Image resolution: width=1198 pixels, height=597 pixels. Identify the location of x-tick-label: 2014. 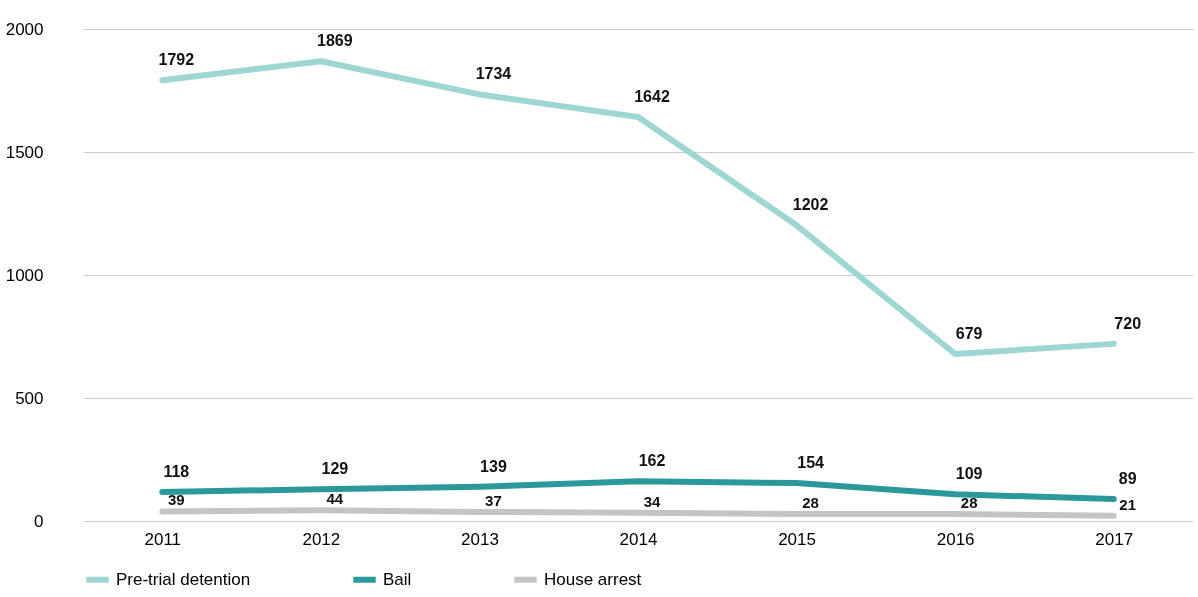
(638, 539).